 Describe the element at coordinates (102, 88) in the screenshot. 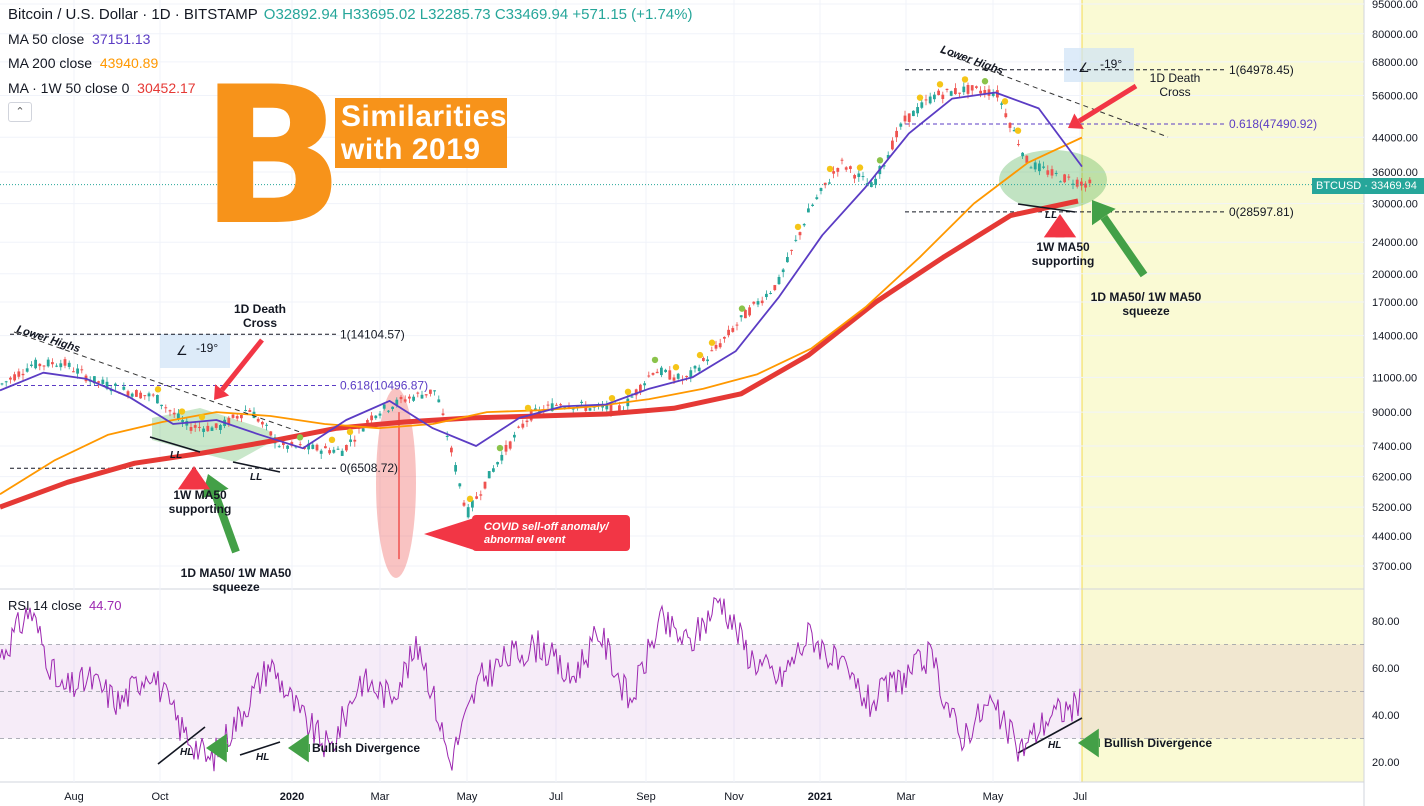

I see `ma1w-legend: MA · 1W 50 close 0 30452.17` at that location.